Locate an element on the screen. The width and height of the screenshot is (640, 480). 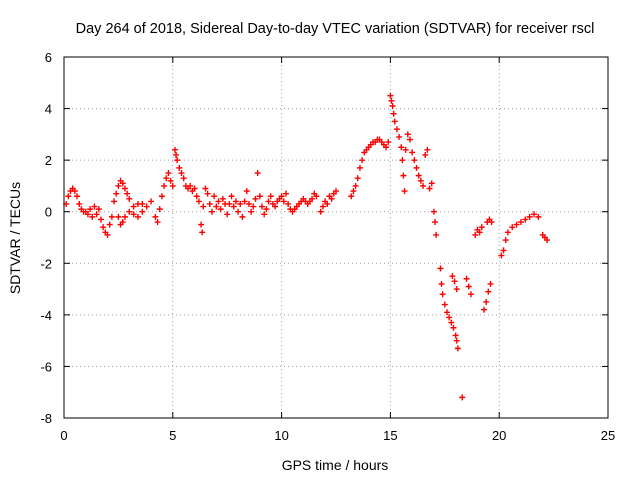
y-tick-label: 2 is located at coordinates (48, 160).